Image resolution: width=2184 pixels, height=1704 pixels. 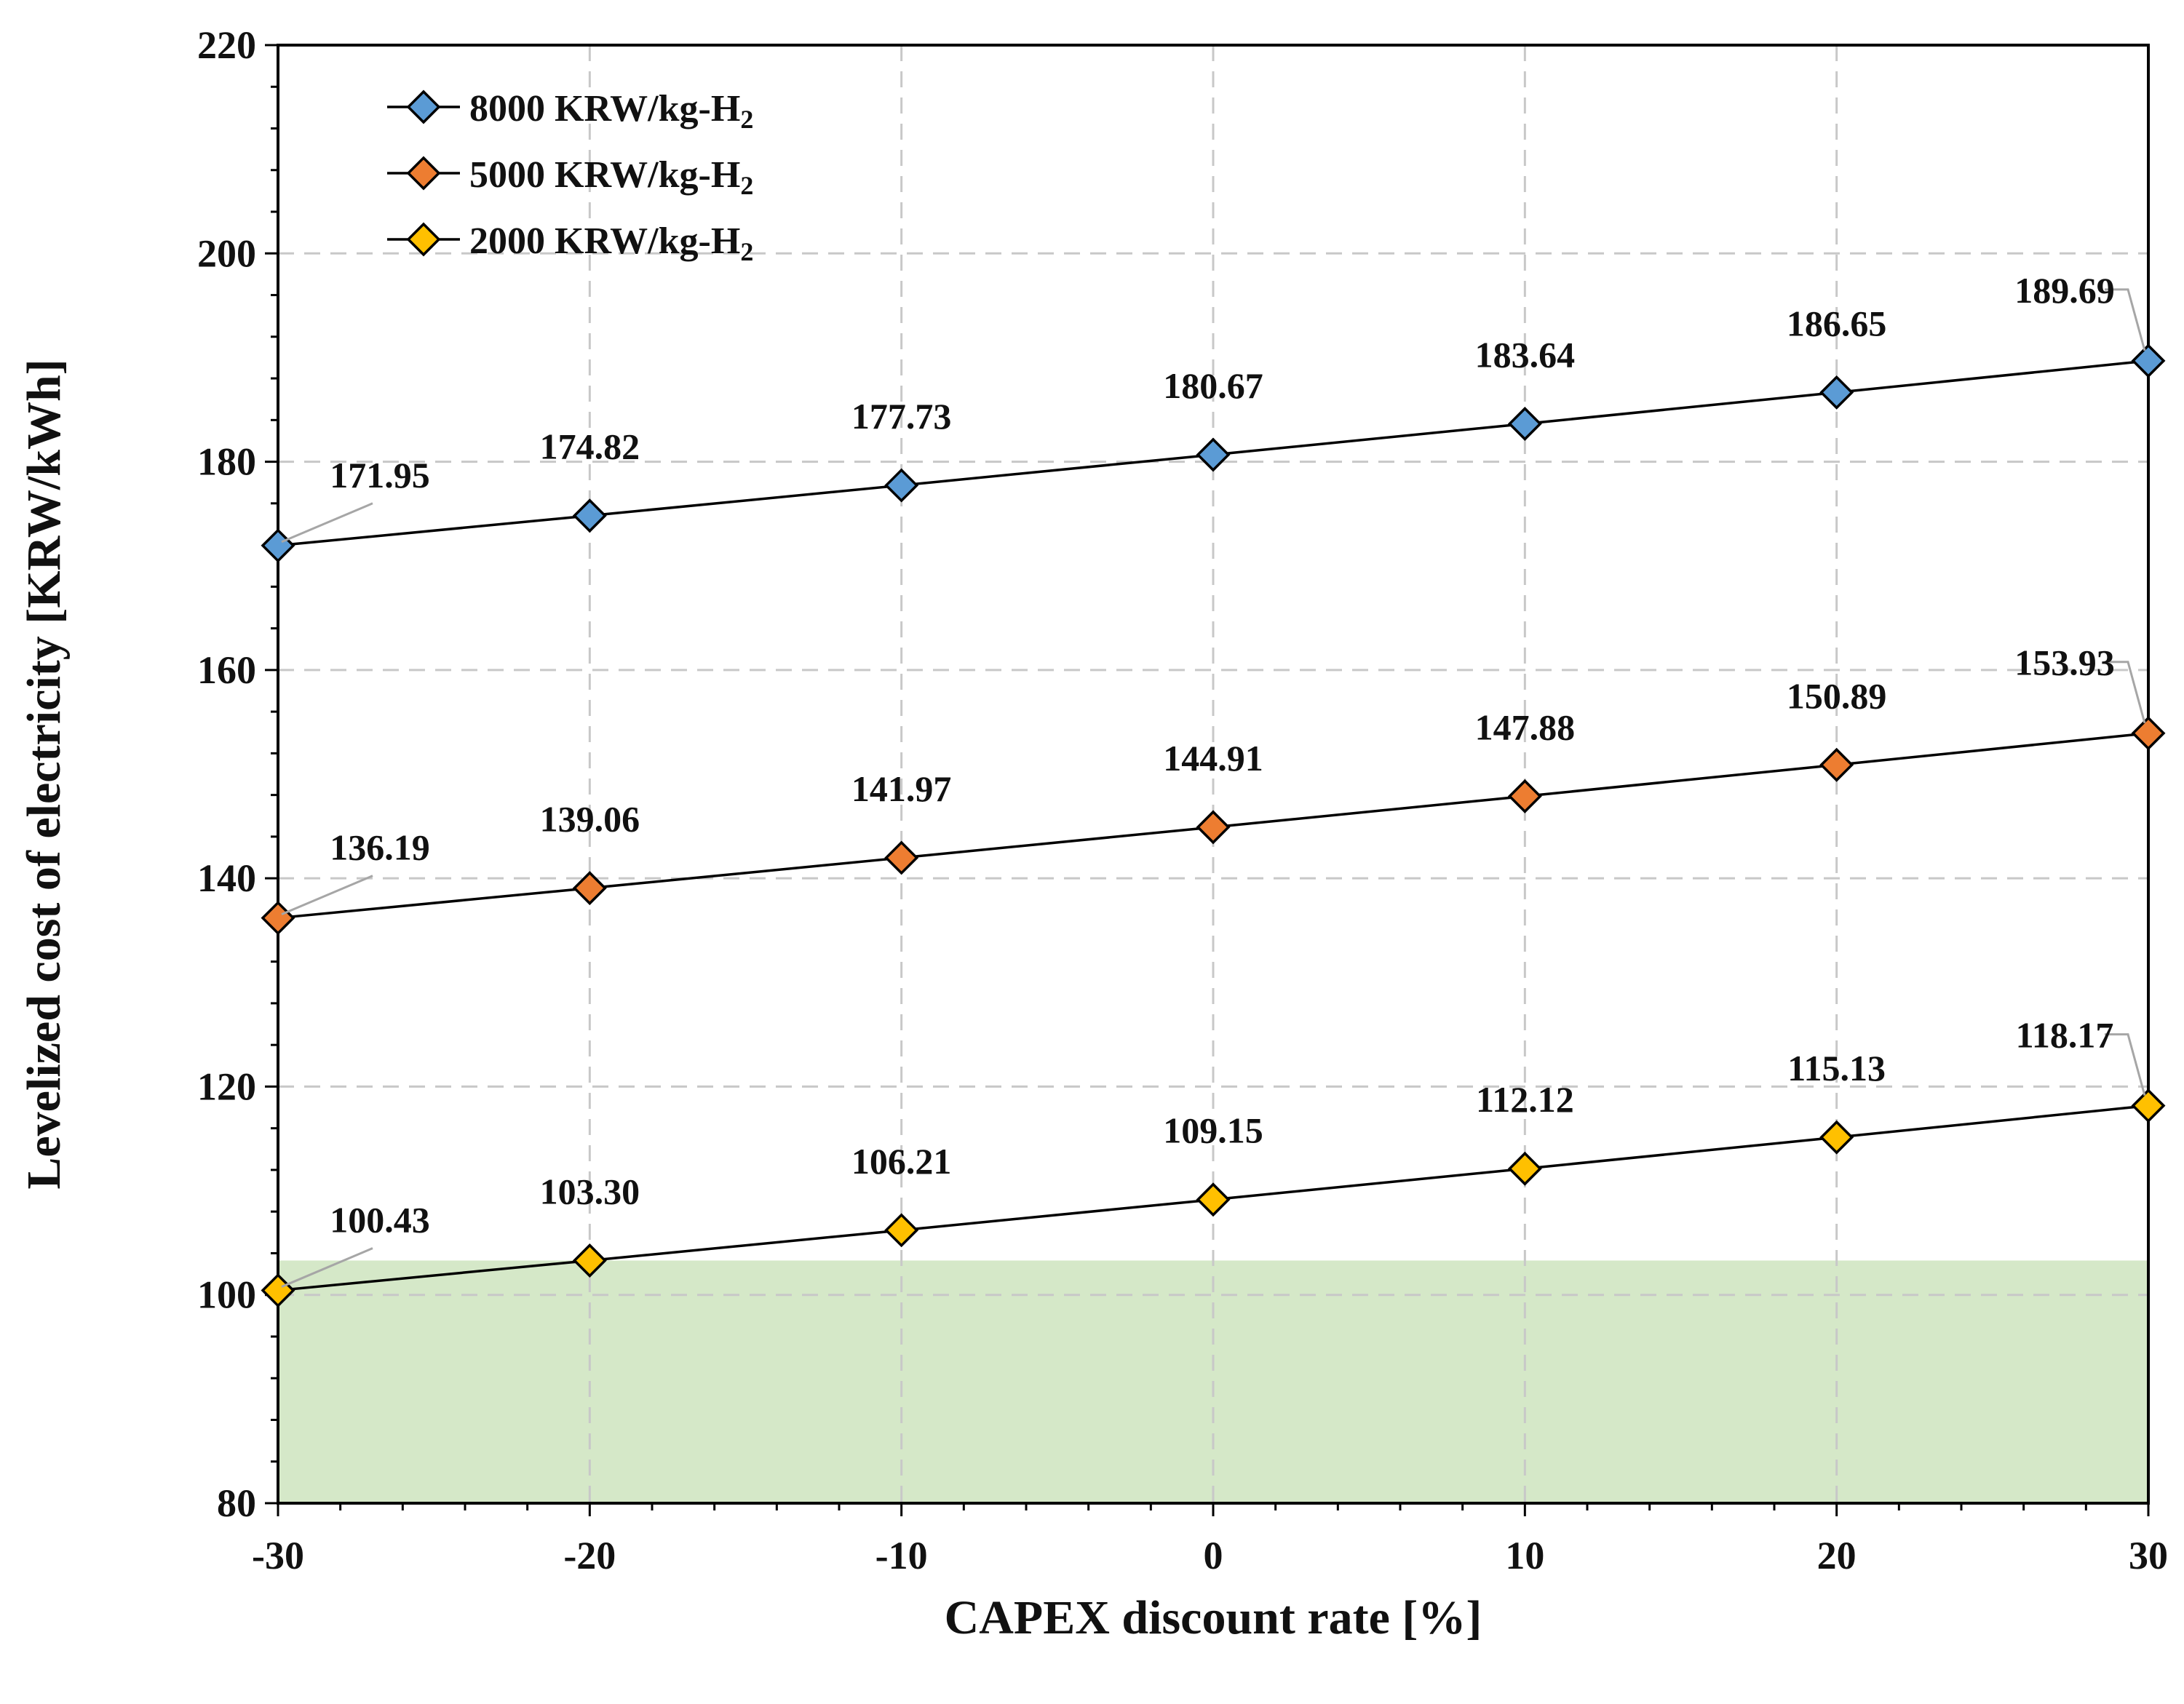 I want to click on data-label: 112.12, so click(x=1525, y=1099).